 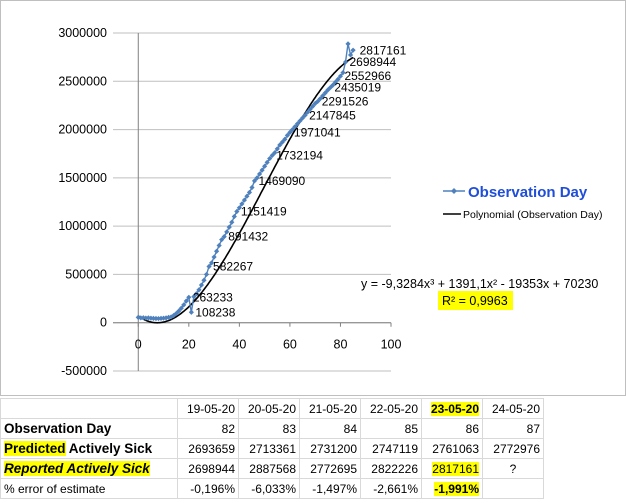 I want to click on table-cell: 2772695, so click(x=330, y=468).